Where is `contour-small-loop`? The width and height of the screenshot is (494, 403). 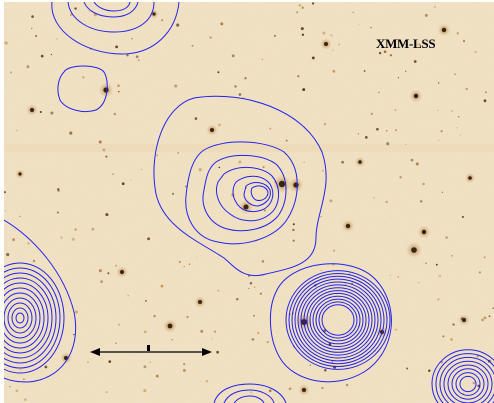
contour-small-loop is located at coordinates (82, 89).